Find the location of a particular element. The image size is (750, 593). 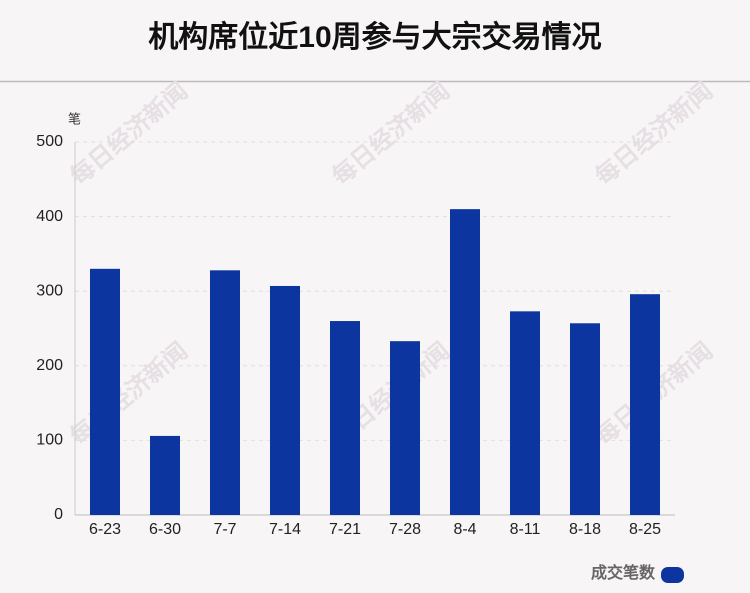

y-tick-label: 100 is located at coordinates (49, 440).